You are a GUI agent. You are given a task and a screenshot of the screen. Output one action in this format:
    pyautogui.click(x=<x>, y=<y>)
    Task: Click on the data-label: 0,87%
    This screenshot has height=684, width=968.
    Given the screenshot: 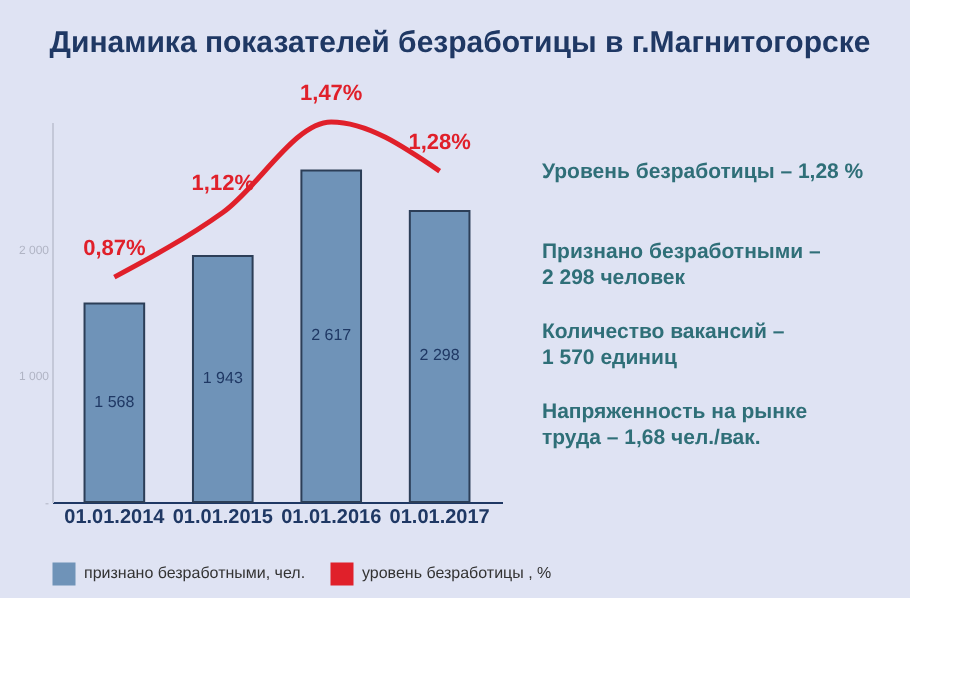 What is the action you would take?
    pyautogui.click(x=114, y=249)
    